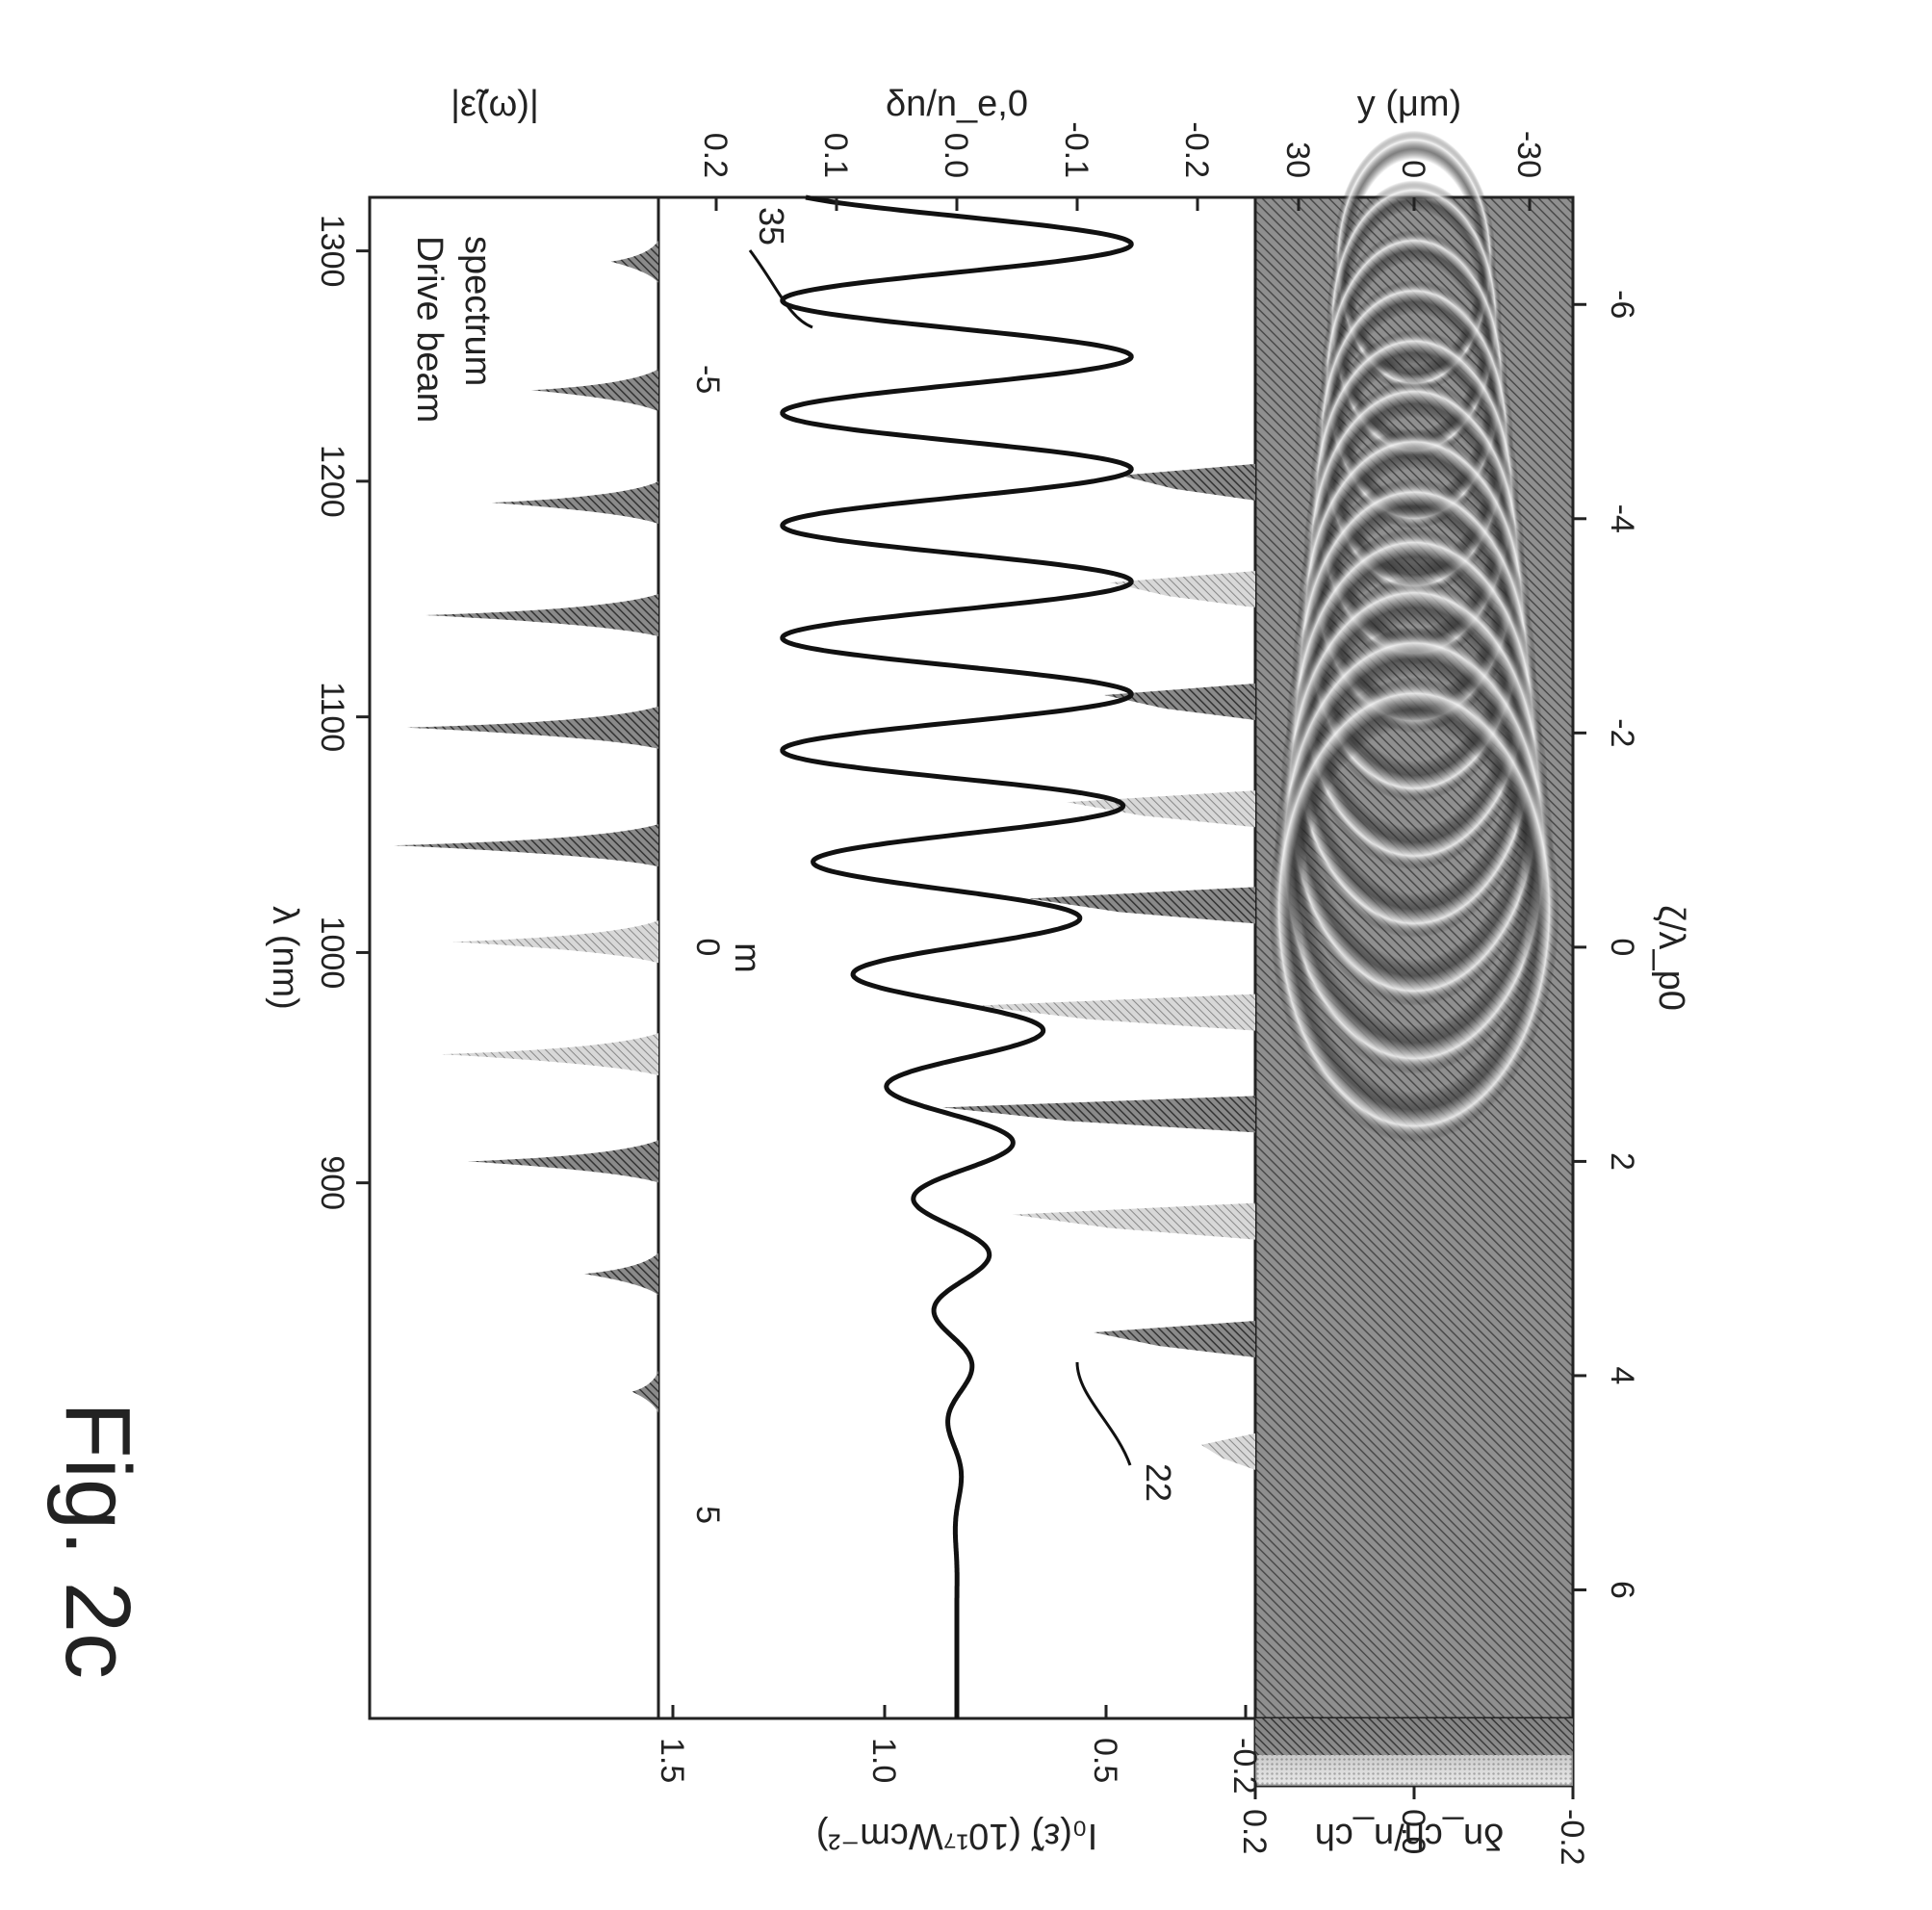 This screenshot has height=1910, width=1932. I want to click on colorbar-tick-label-1: 0.0, so click(1413, 1831).